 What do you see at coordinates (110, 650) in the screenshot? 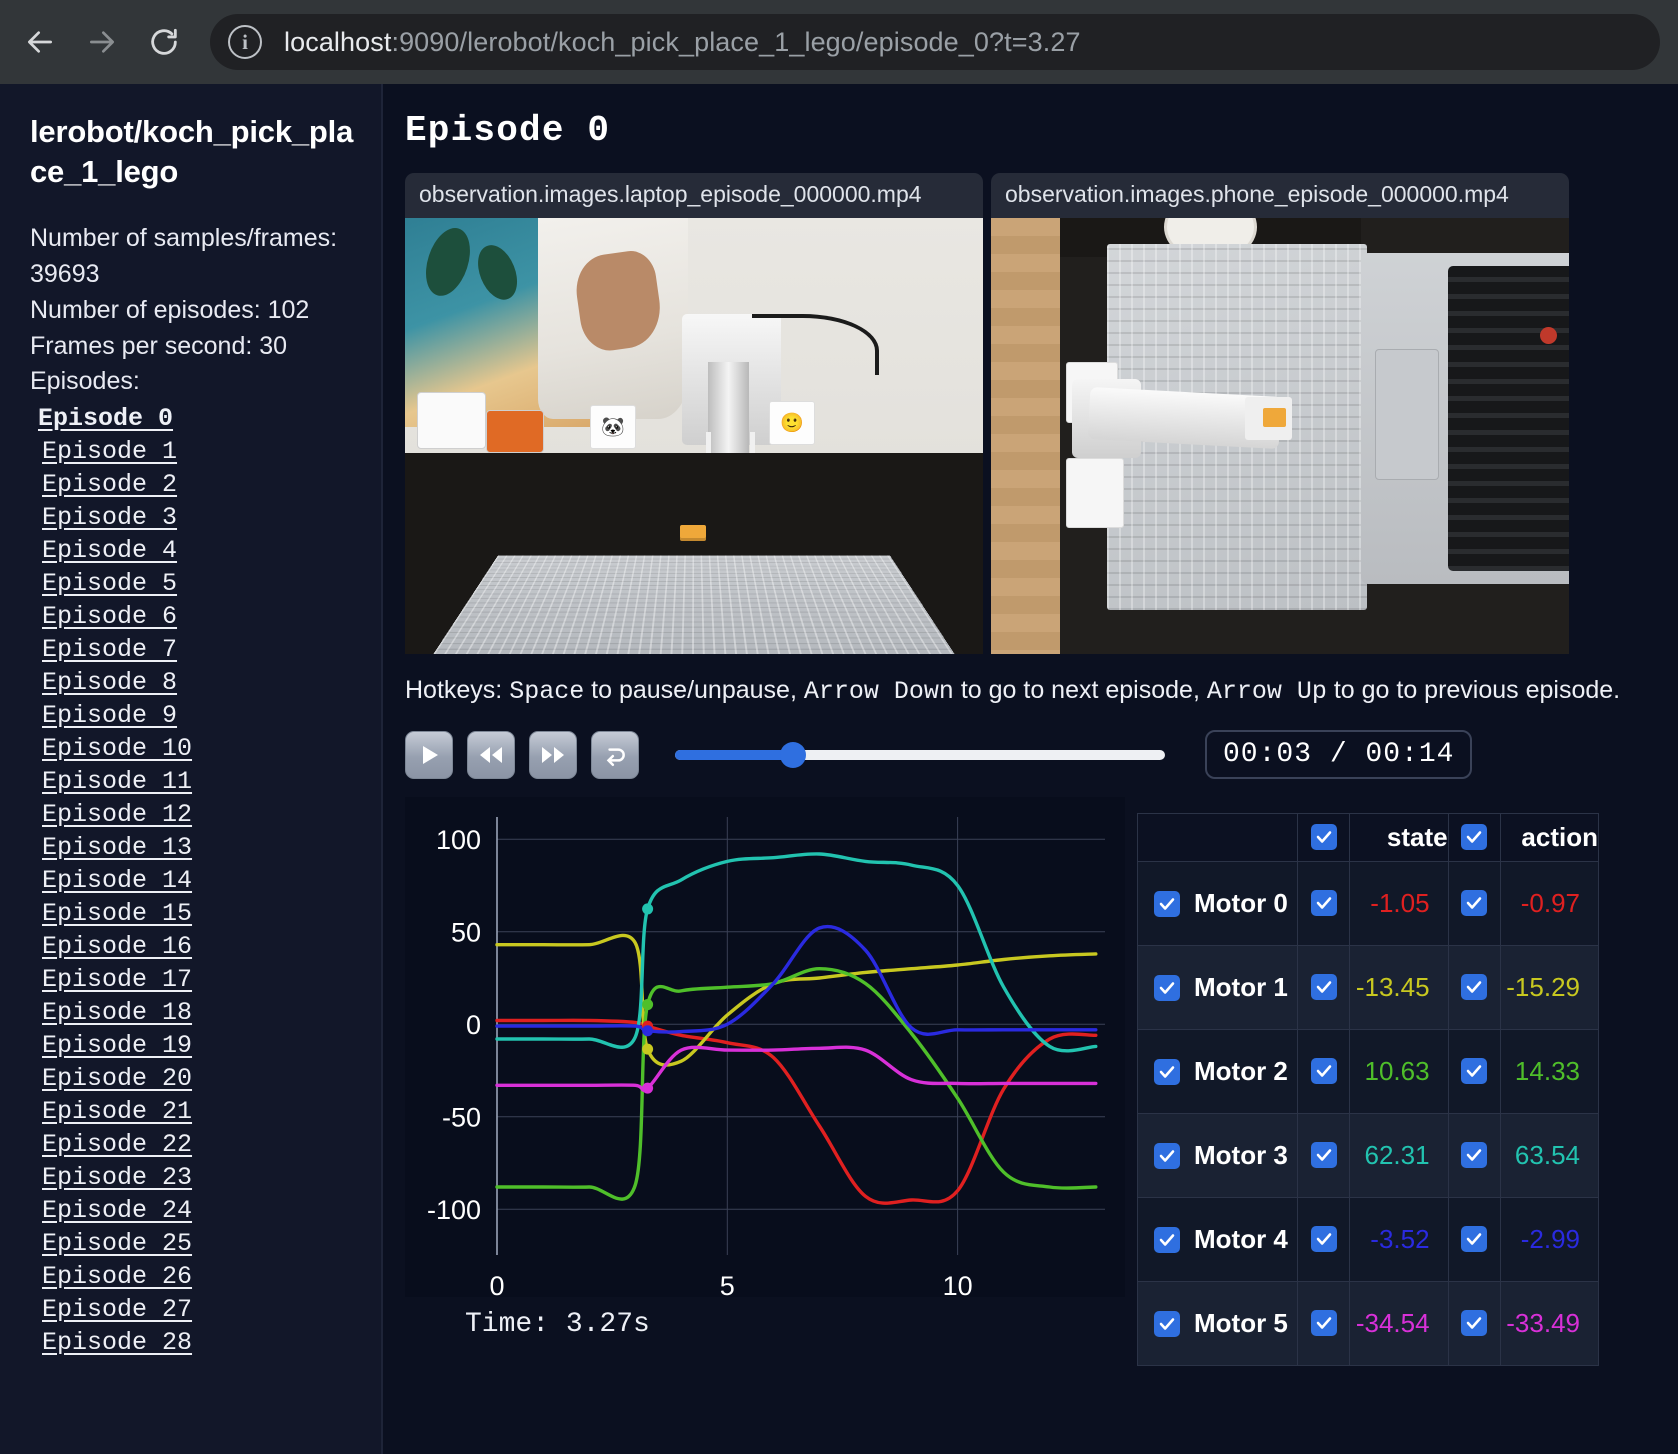
I see `episode-link-7: Episode 7` at bounding box center [110, 650].